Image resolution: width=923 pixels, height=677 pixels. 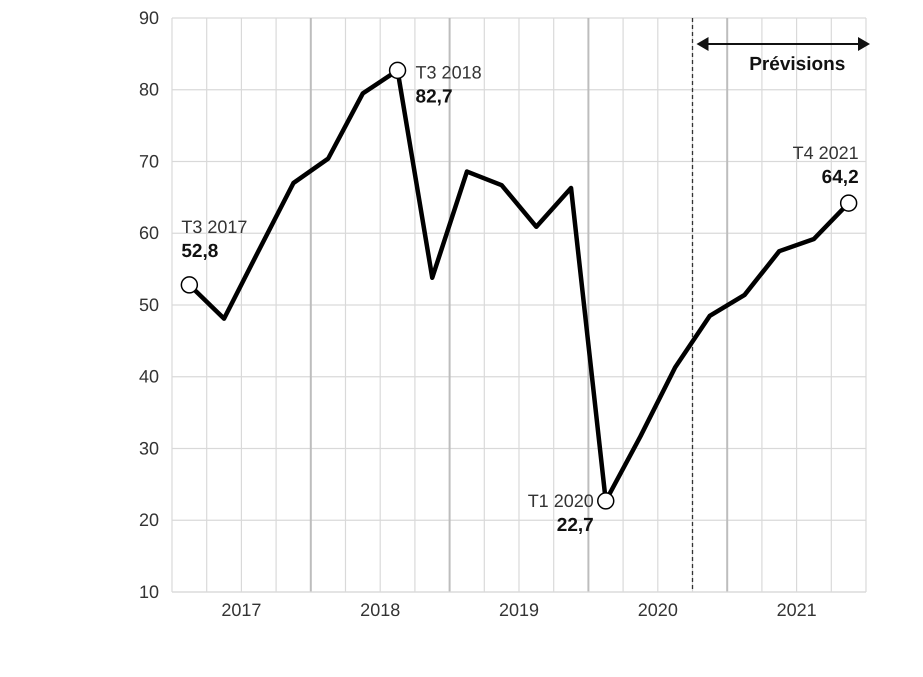 I want to click on y-tick-label: 70, so click(x=148, y=161).